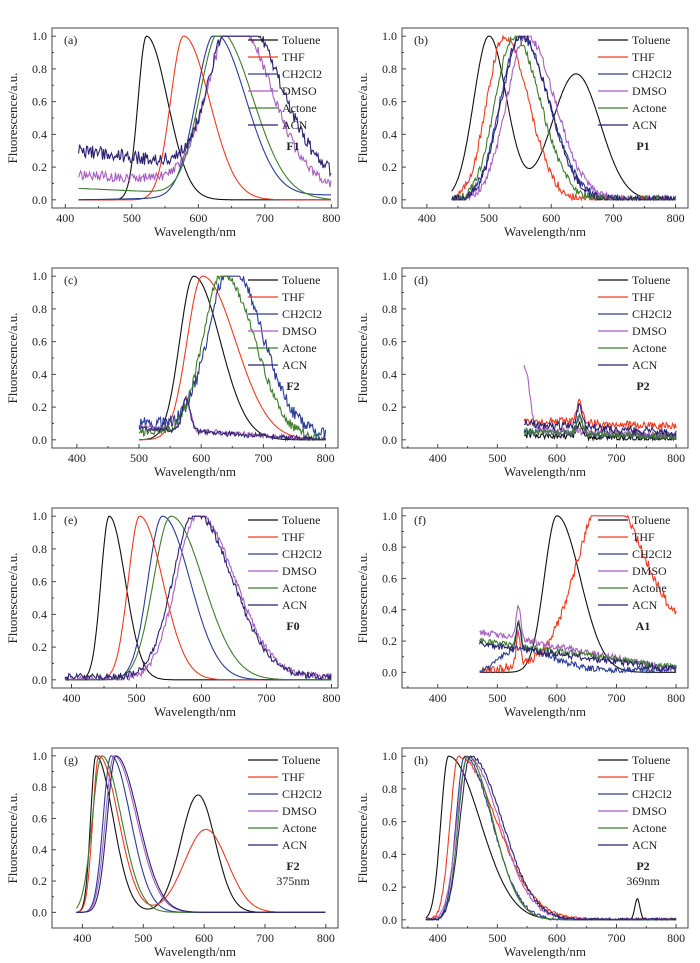 The width and height of the screenshot is (700, 963). What do you see at coordinates (600, 414) in the screenshot?
I see `series-line-thf` at bounding box center [600, 414].